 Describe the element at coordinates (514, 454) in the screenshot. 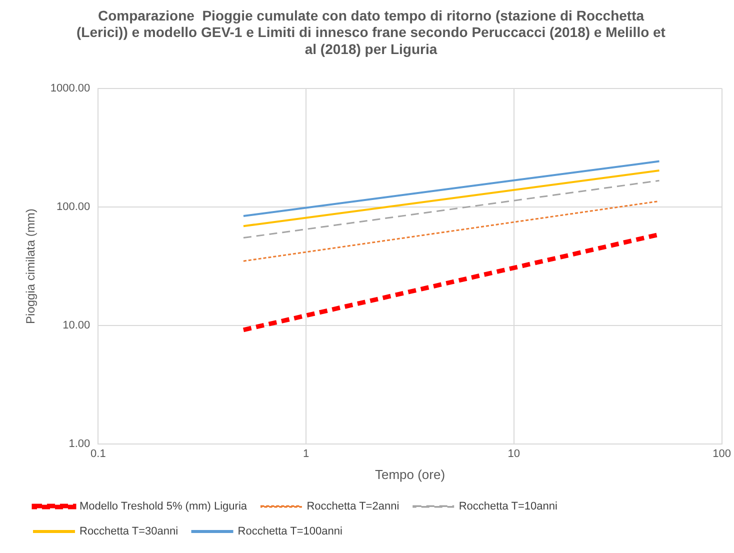

I see `x-tick-label: 10` at that location.